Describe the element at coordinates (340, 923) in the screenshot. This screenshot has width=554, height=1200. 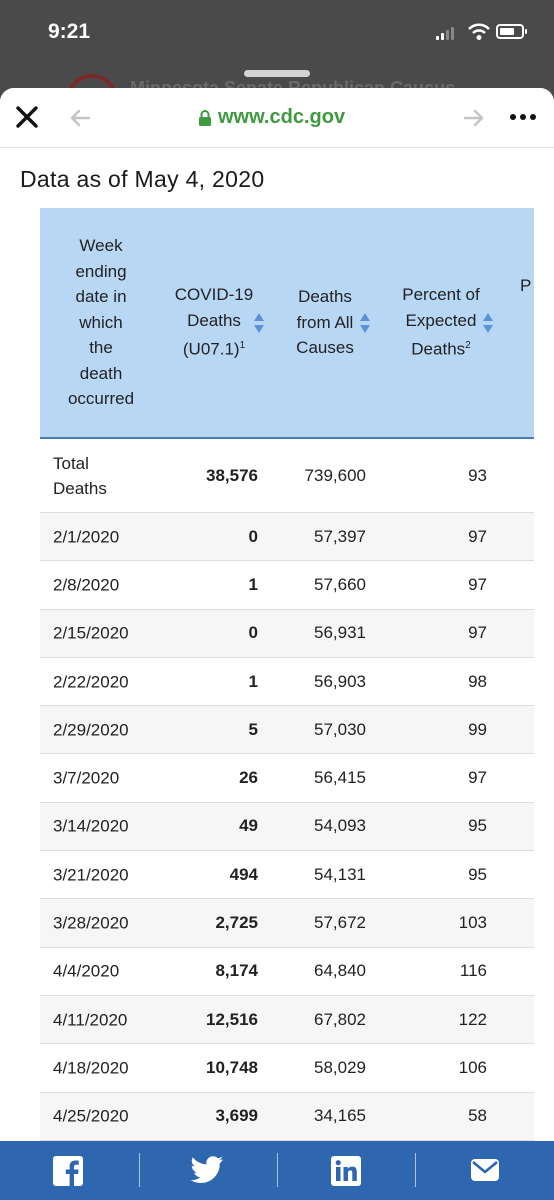
I see `cell-all-causes: 57,672` at that location.